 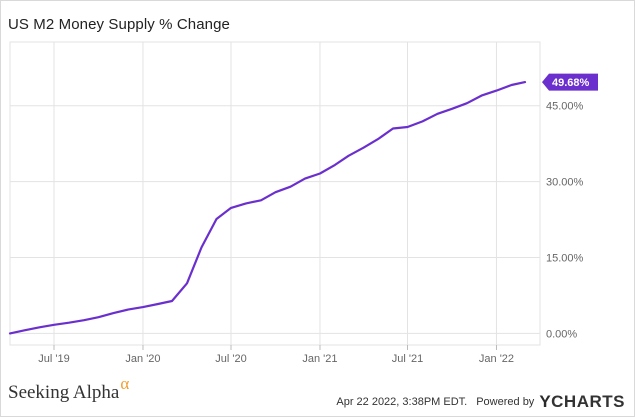 What do you see at coordinates (319, 359) in the screenshot?
I see `x-tick-label: Jan '21` at bounding box center [319, 359].